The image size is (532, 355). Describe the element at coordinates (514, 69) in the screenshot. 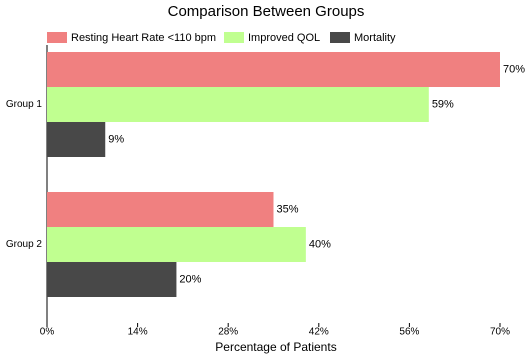

I see `value-label: 70%` at that location.